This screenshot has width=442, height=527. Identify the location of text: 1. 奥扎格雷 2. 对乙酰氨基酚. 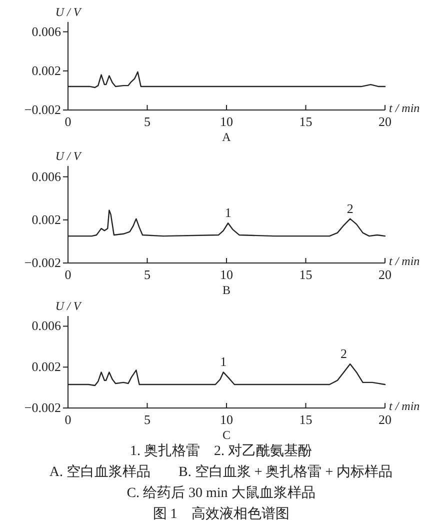
(221, 451).